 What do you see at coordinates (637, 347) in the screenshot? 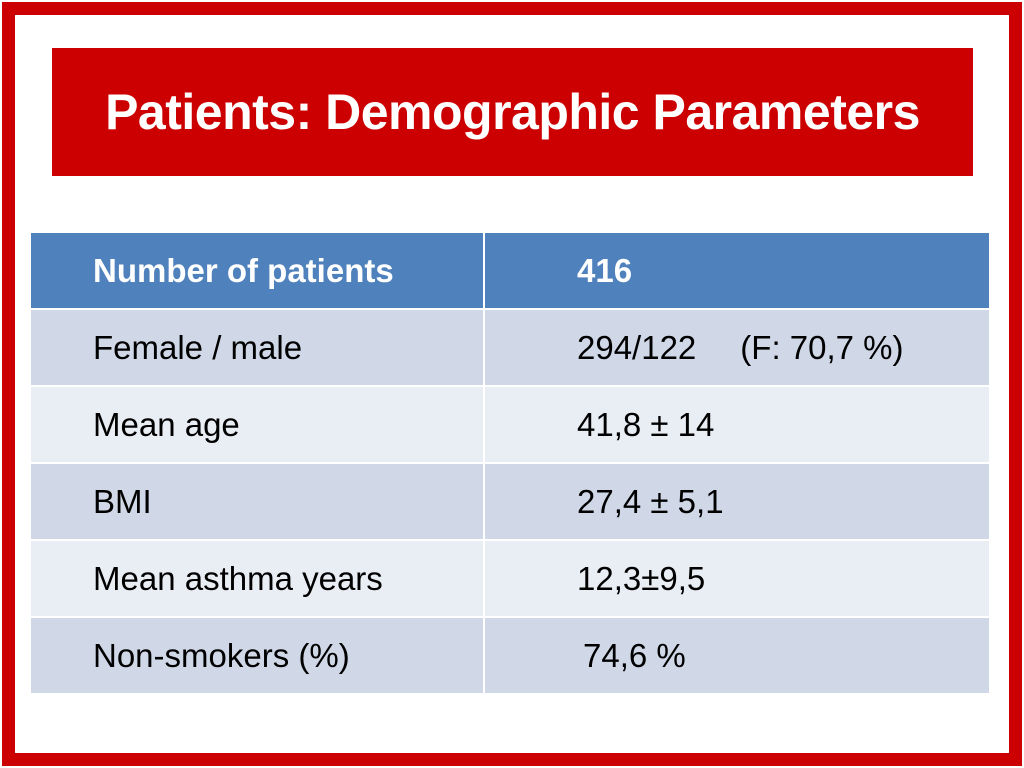
I see `female-male-ratio: 294/122` at bounding box center [637, 347].